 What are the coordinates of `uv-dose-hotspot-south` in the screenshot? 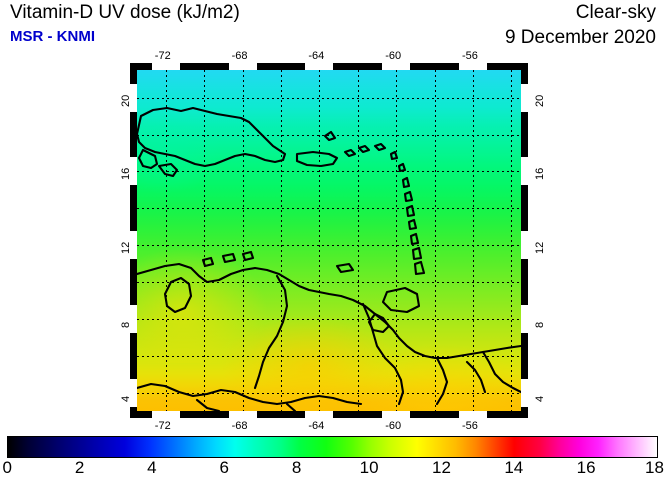 It's located at (310, 363).